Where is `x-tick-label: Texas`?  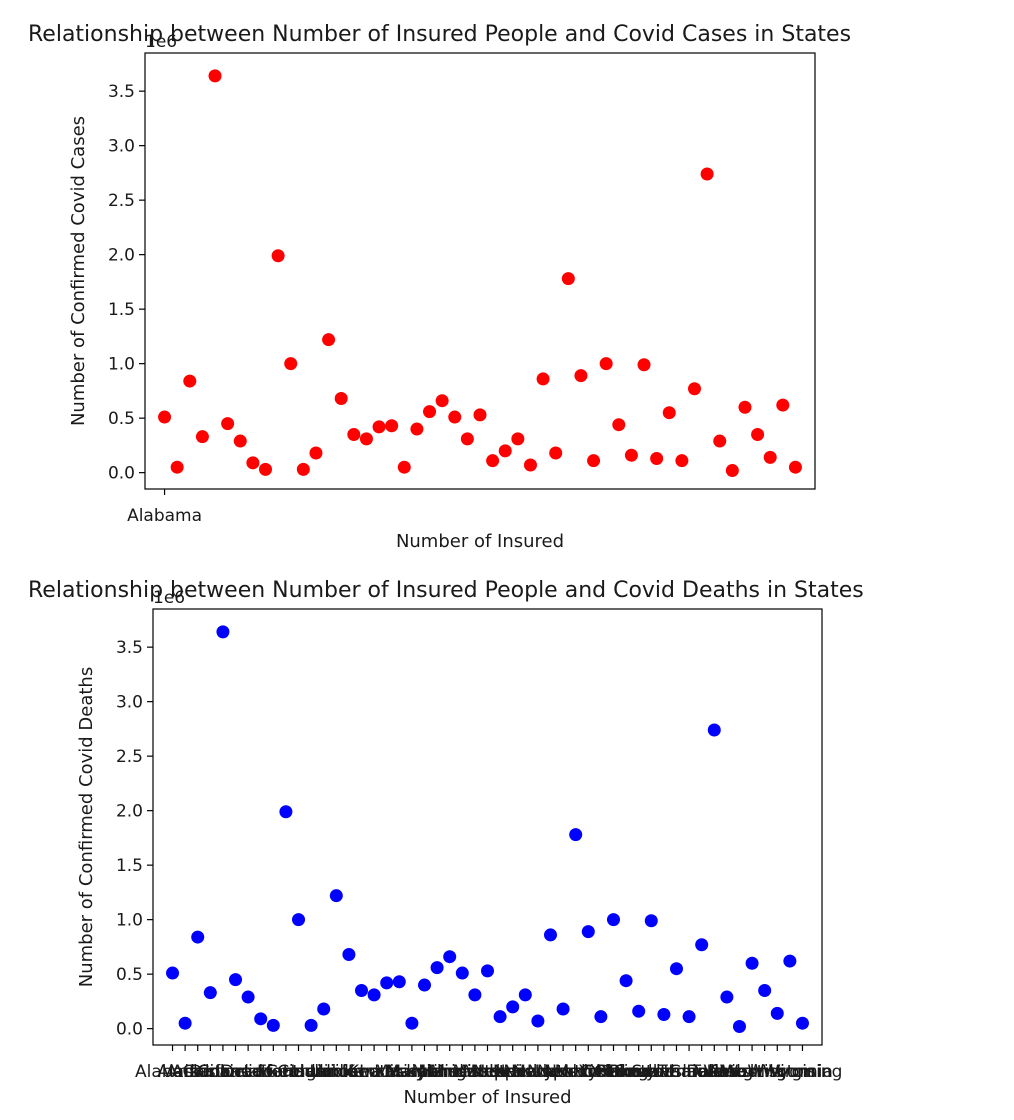
x-tick-label: Texas is located at coordinates (714, 1072).